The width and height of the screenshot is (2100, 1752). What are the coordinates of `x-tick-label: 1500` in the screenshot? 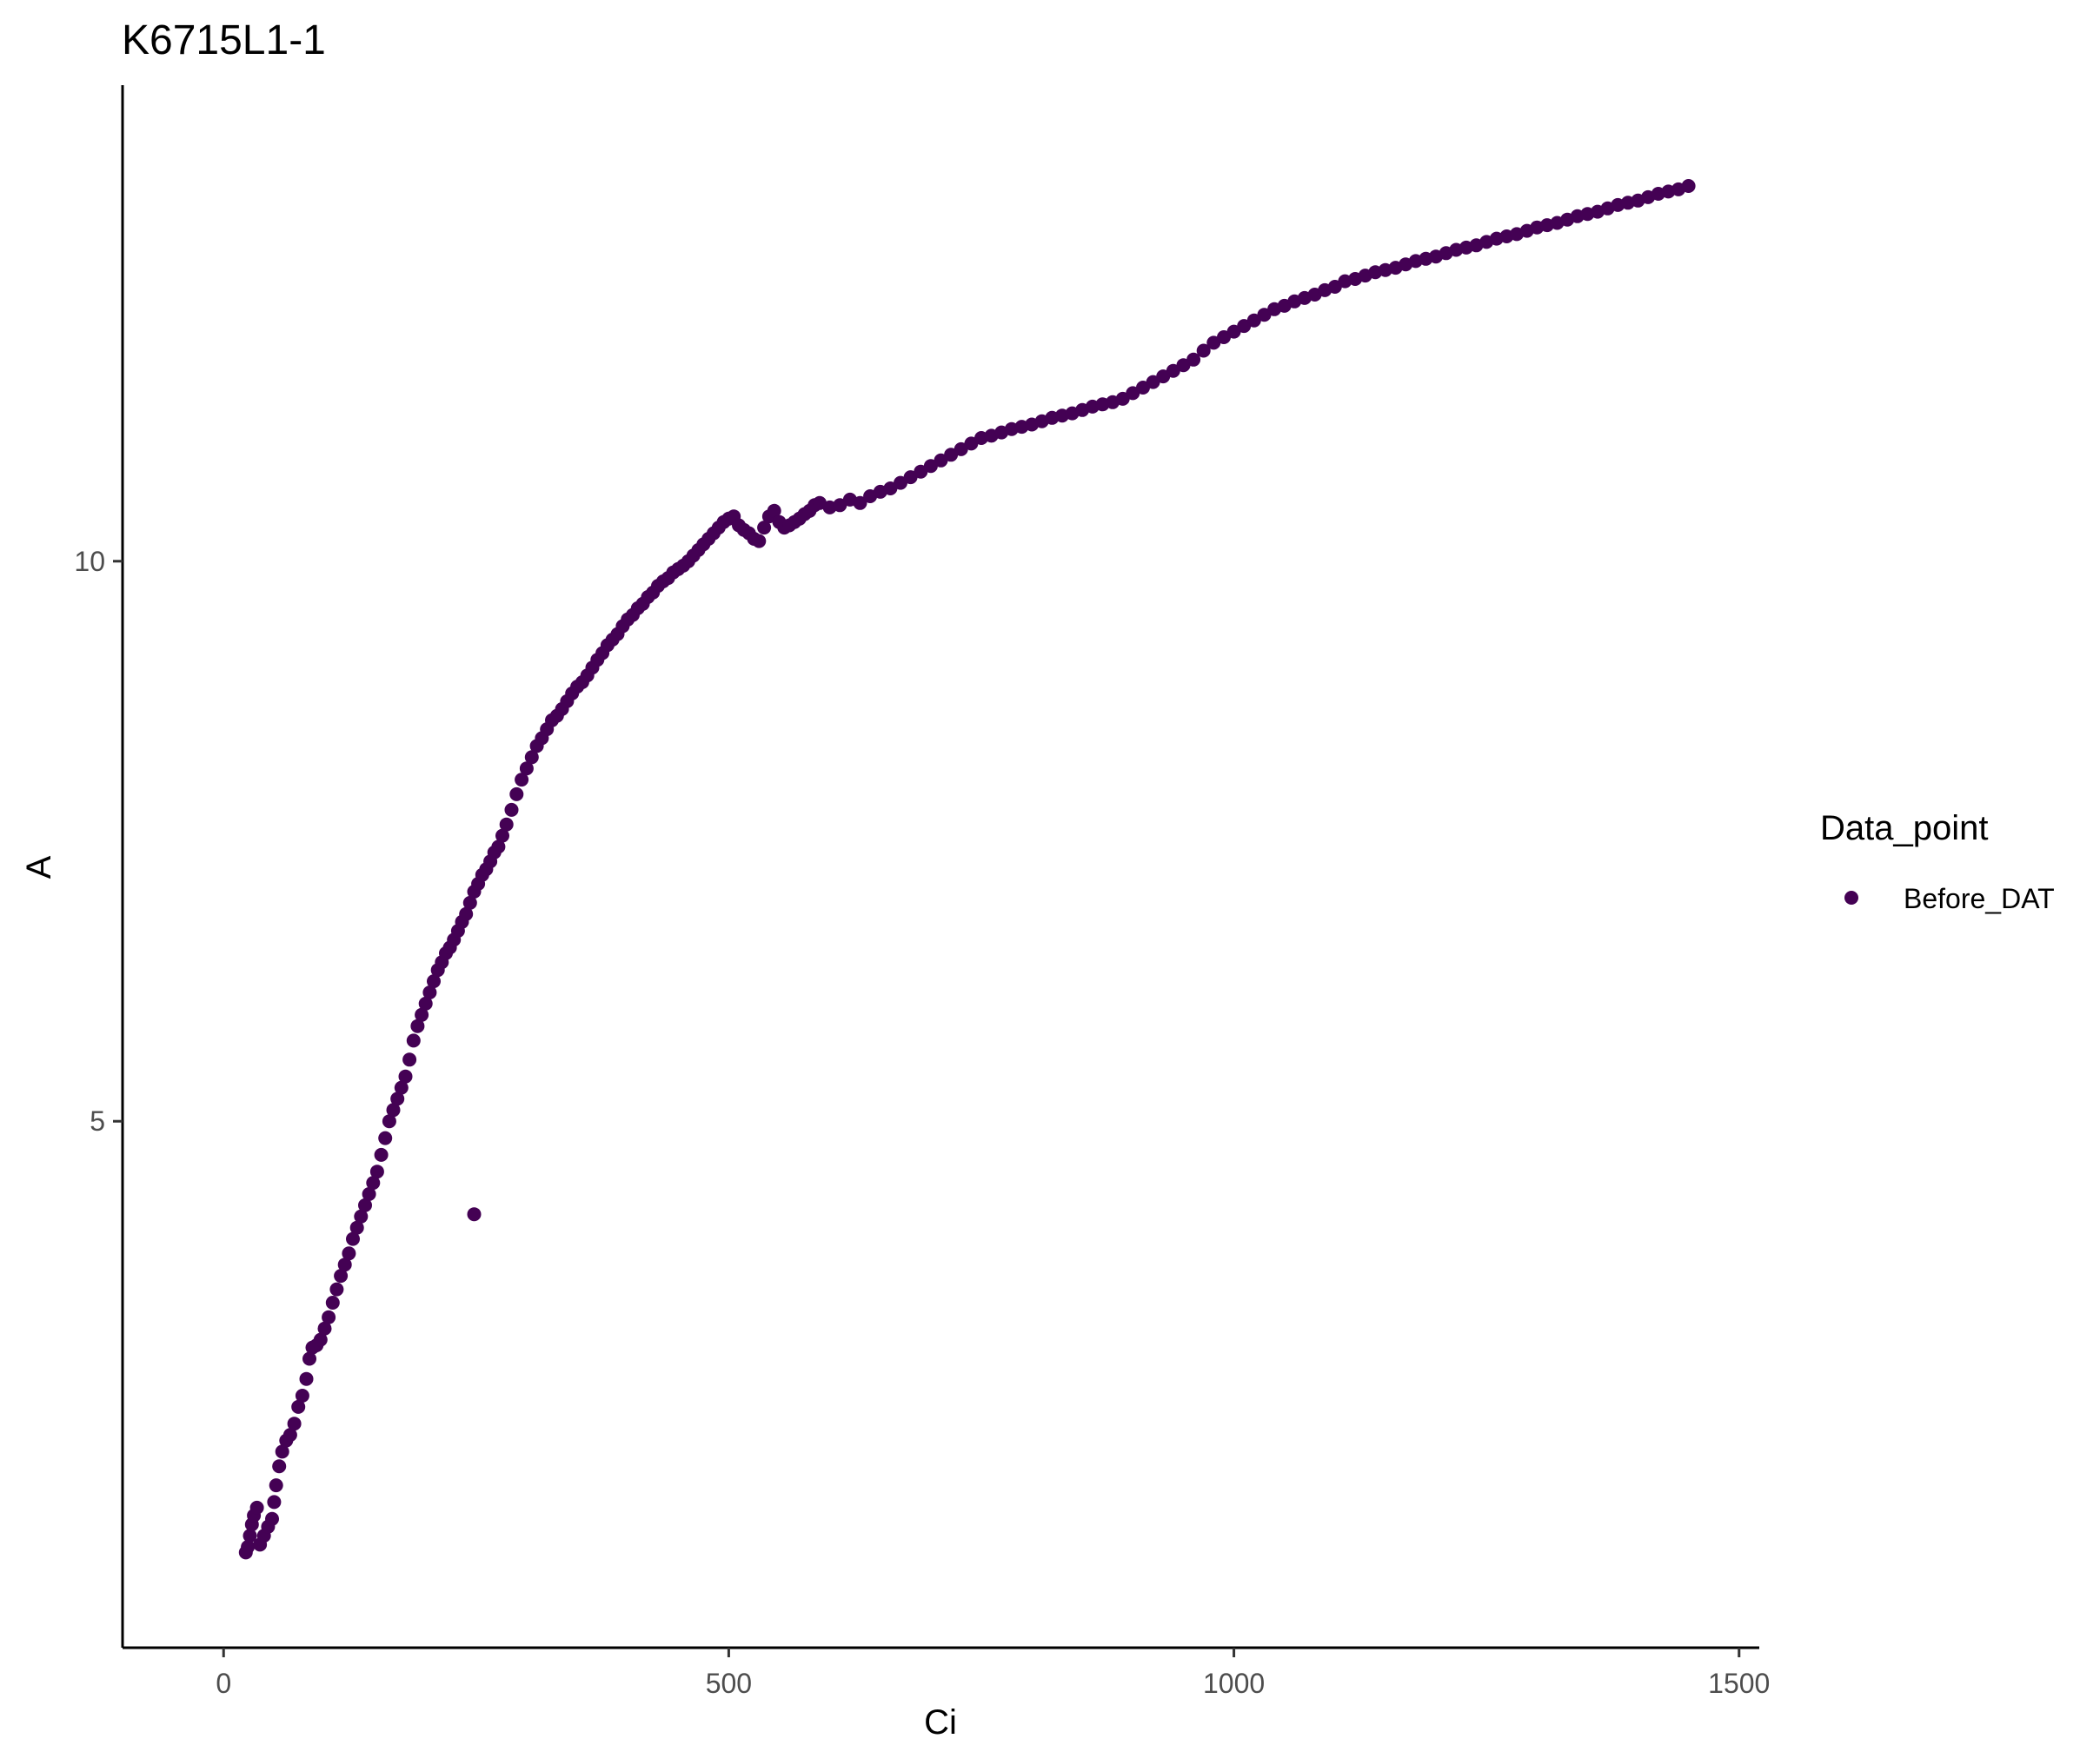 It's located at (1739, 1683).